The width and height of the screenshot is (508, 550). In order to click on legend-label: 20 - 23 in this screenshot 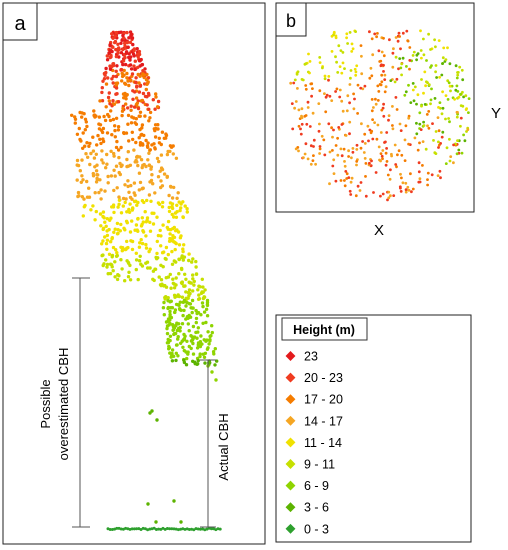, I will do `click(323, 378)`.